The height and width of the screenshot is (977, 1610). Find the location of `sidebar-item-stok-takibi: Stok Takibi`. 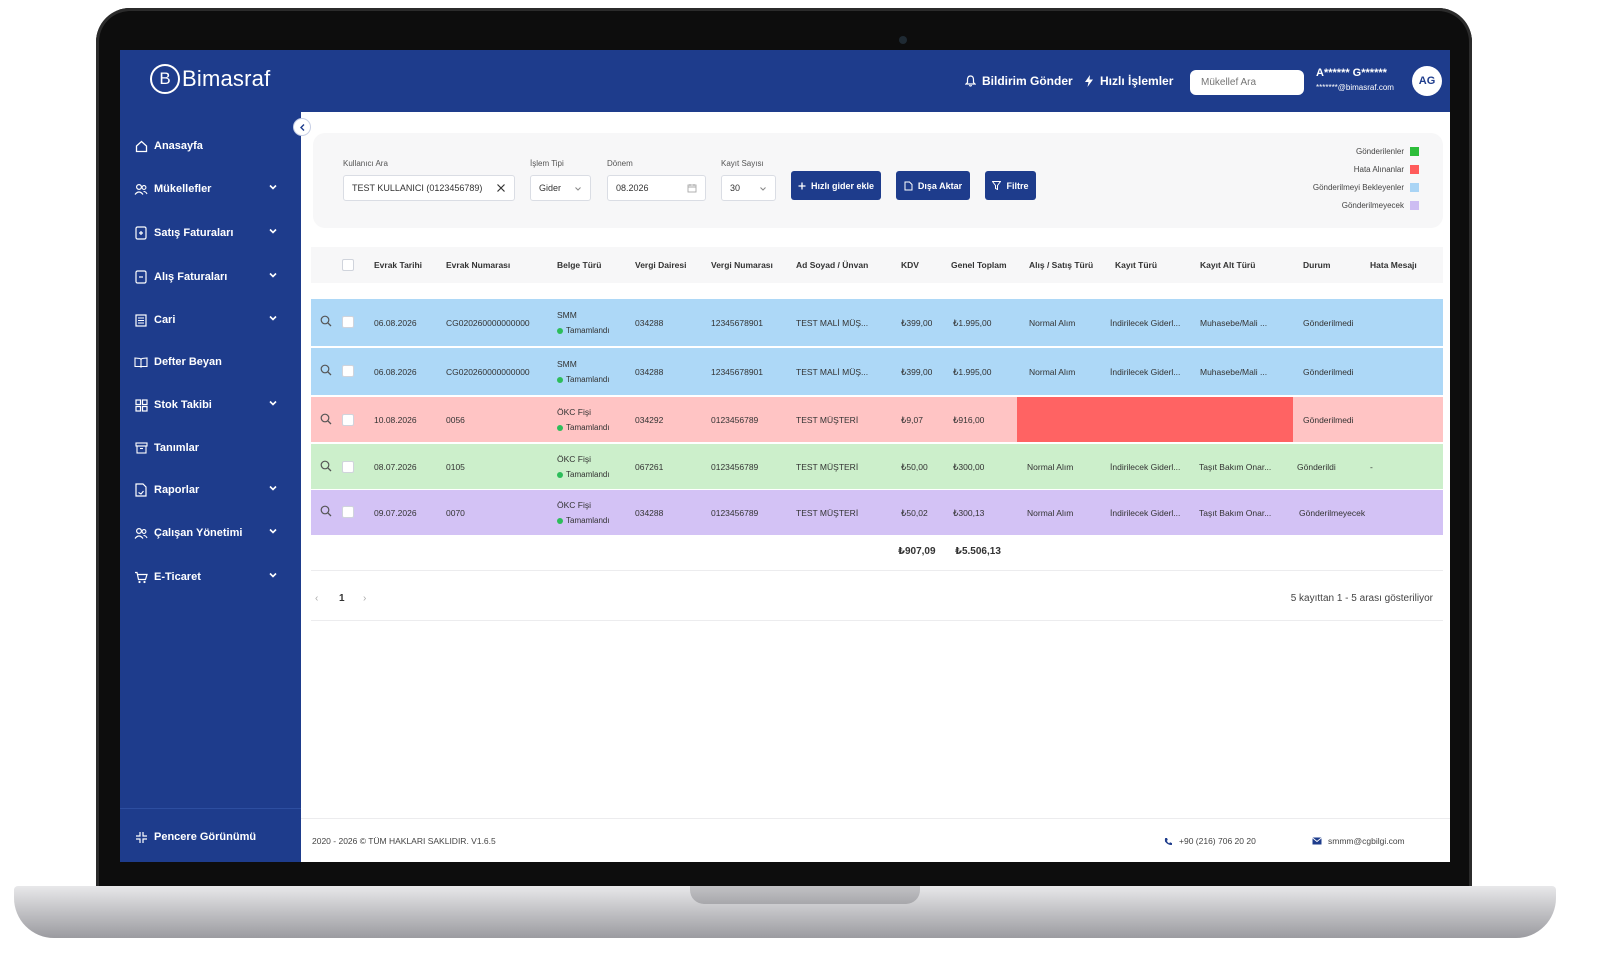

sidebar-item-stok-takibi: Stok Takibi is located at coordinates (206, 405).